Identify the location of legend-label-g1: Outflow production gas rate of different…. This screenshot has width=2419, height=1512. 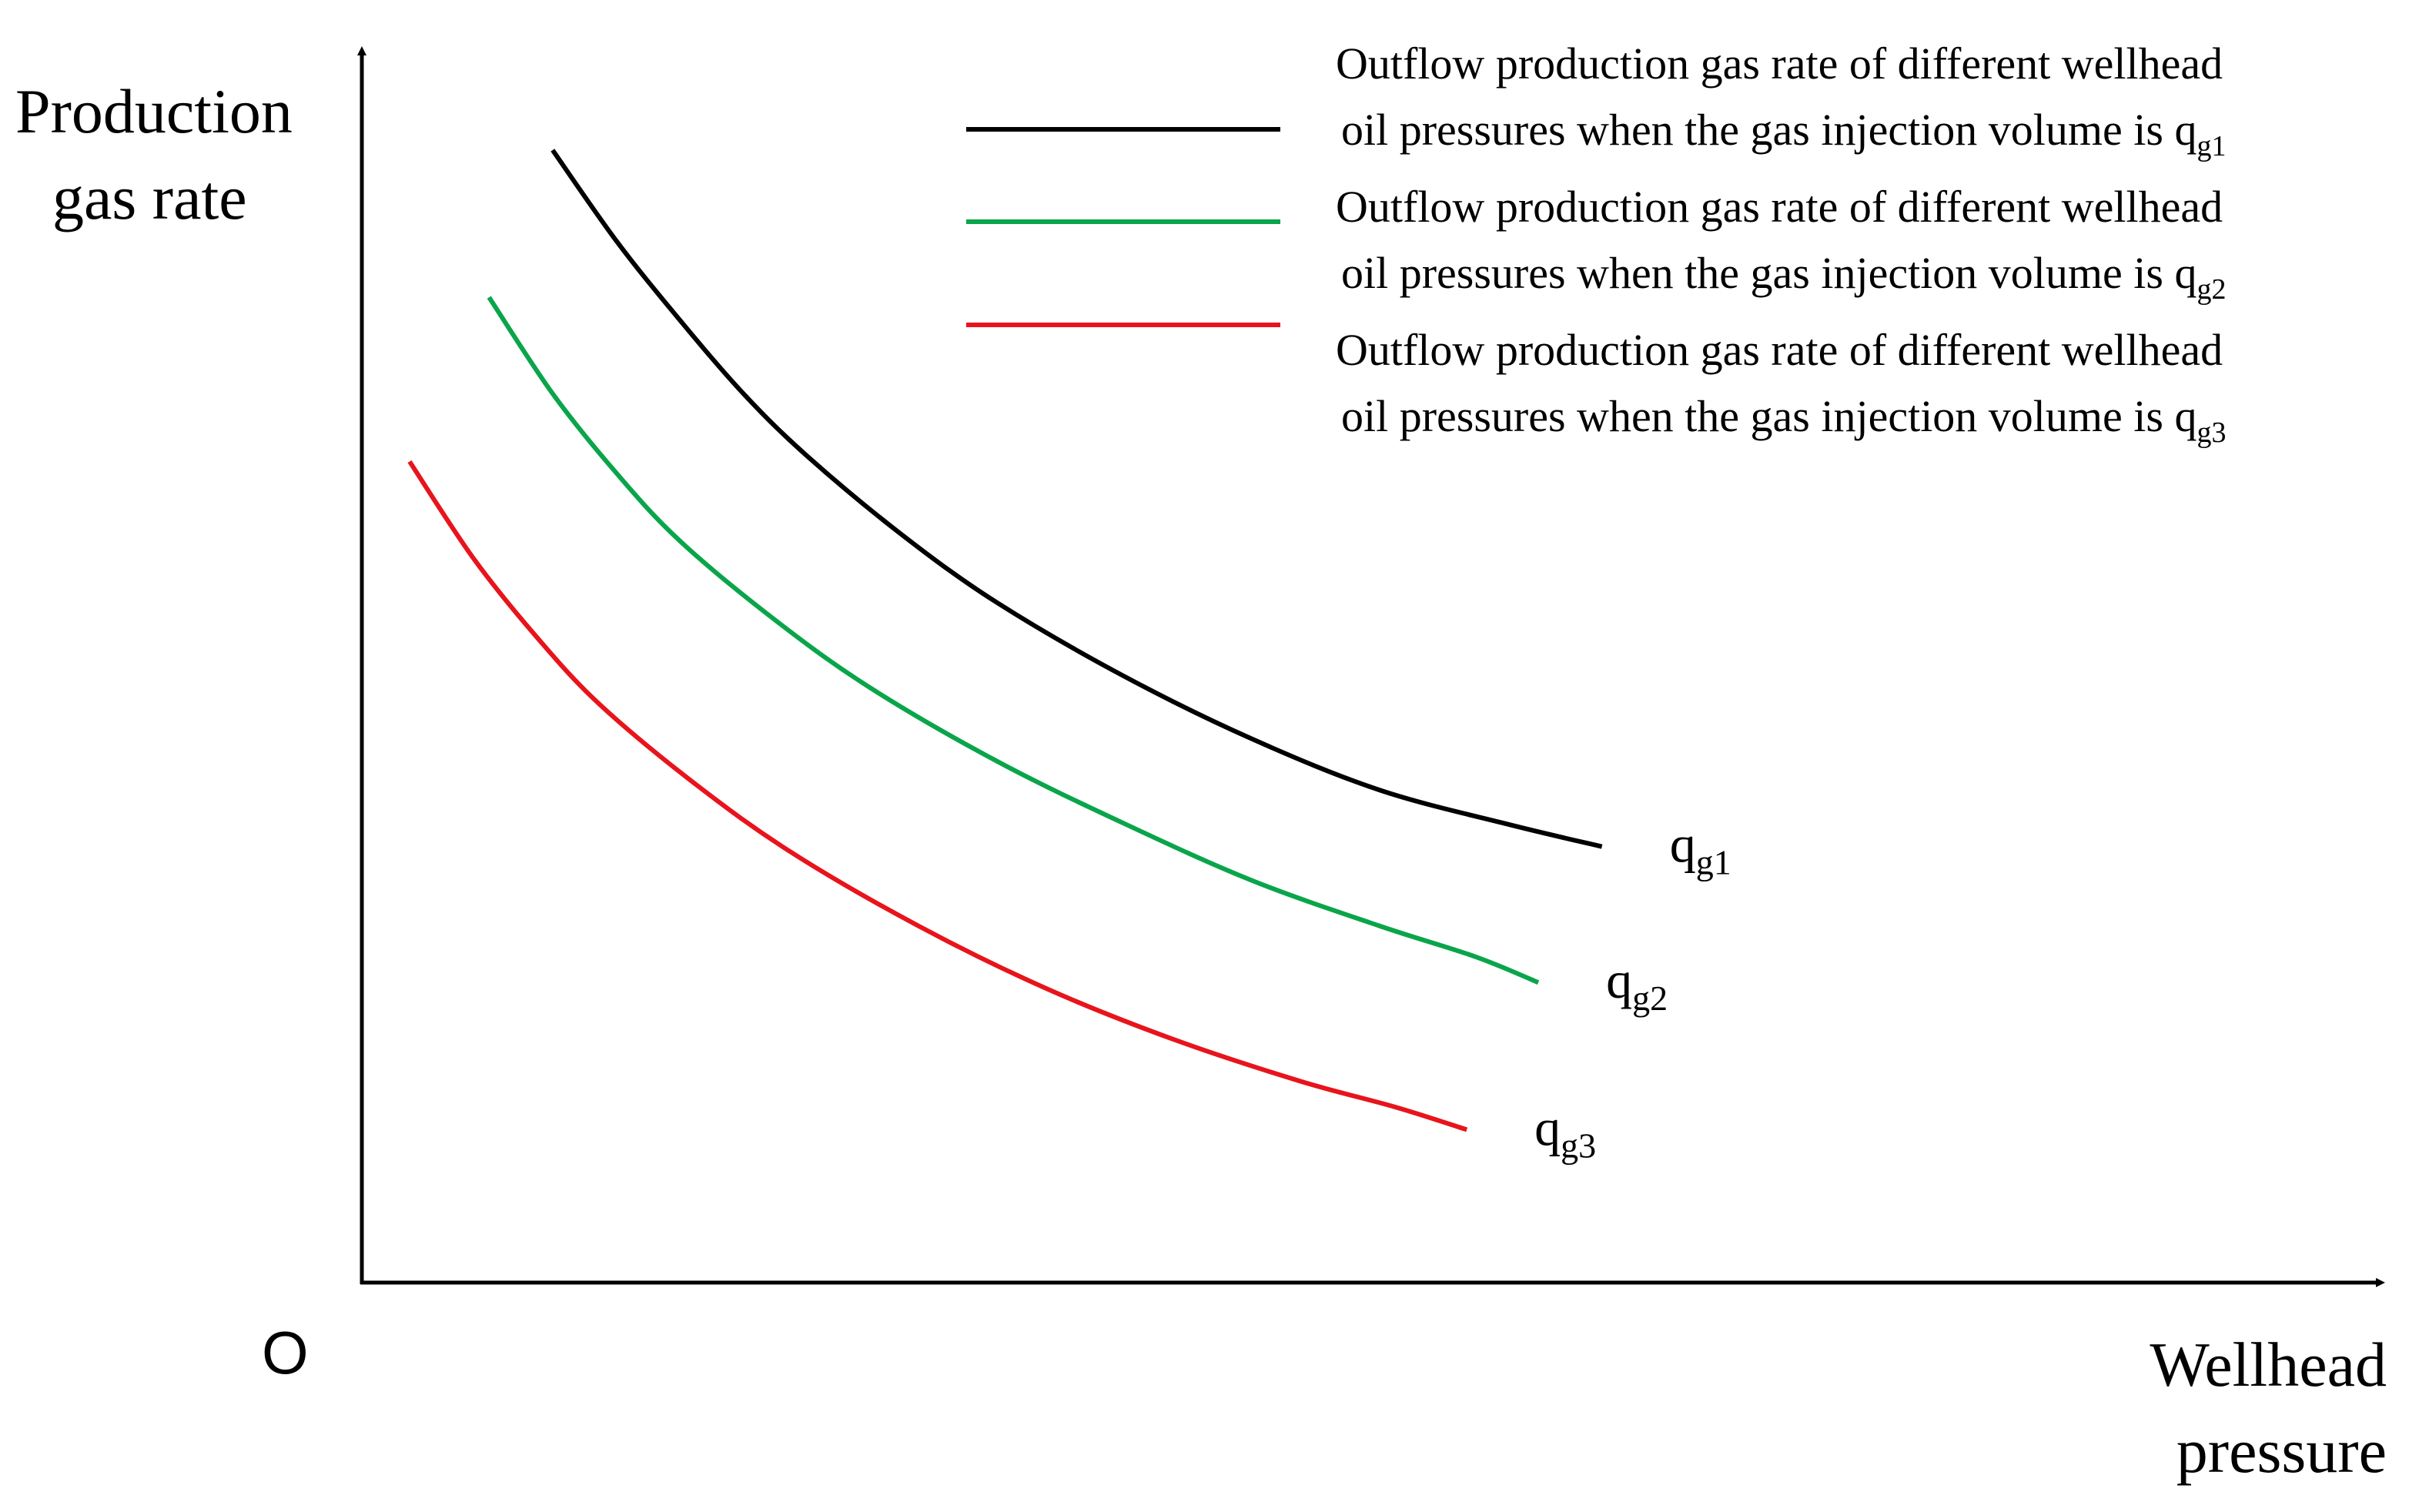
(1779, 63).